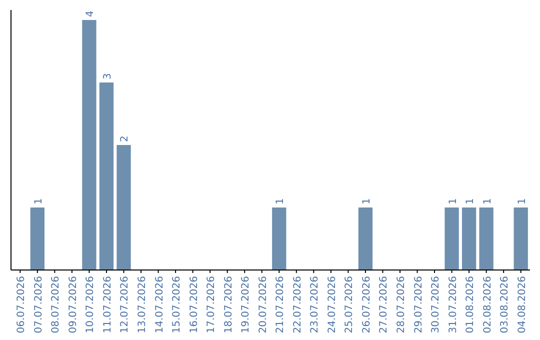 This screenshot has height=340, width=540. Describe the element at coordinates (436, 305) in the screenshot. I see `x-tick-label: 30.07.2026` at that location.